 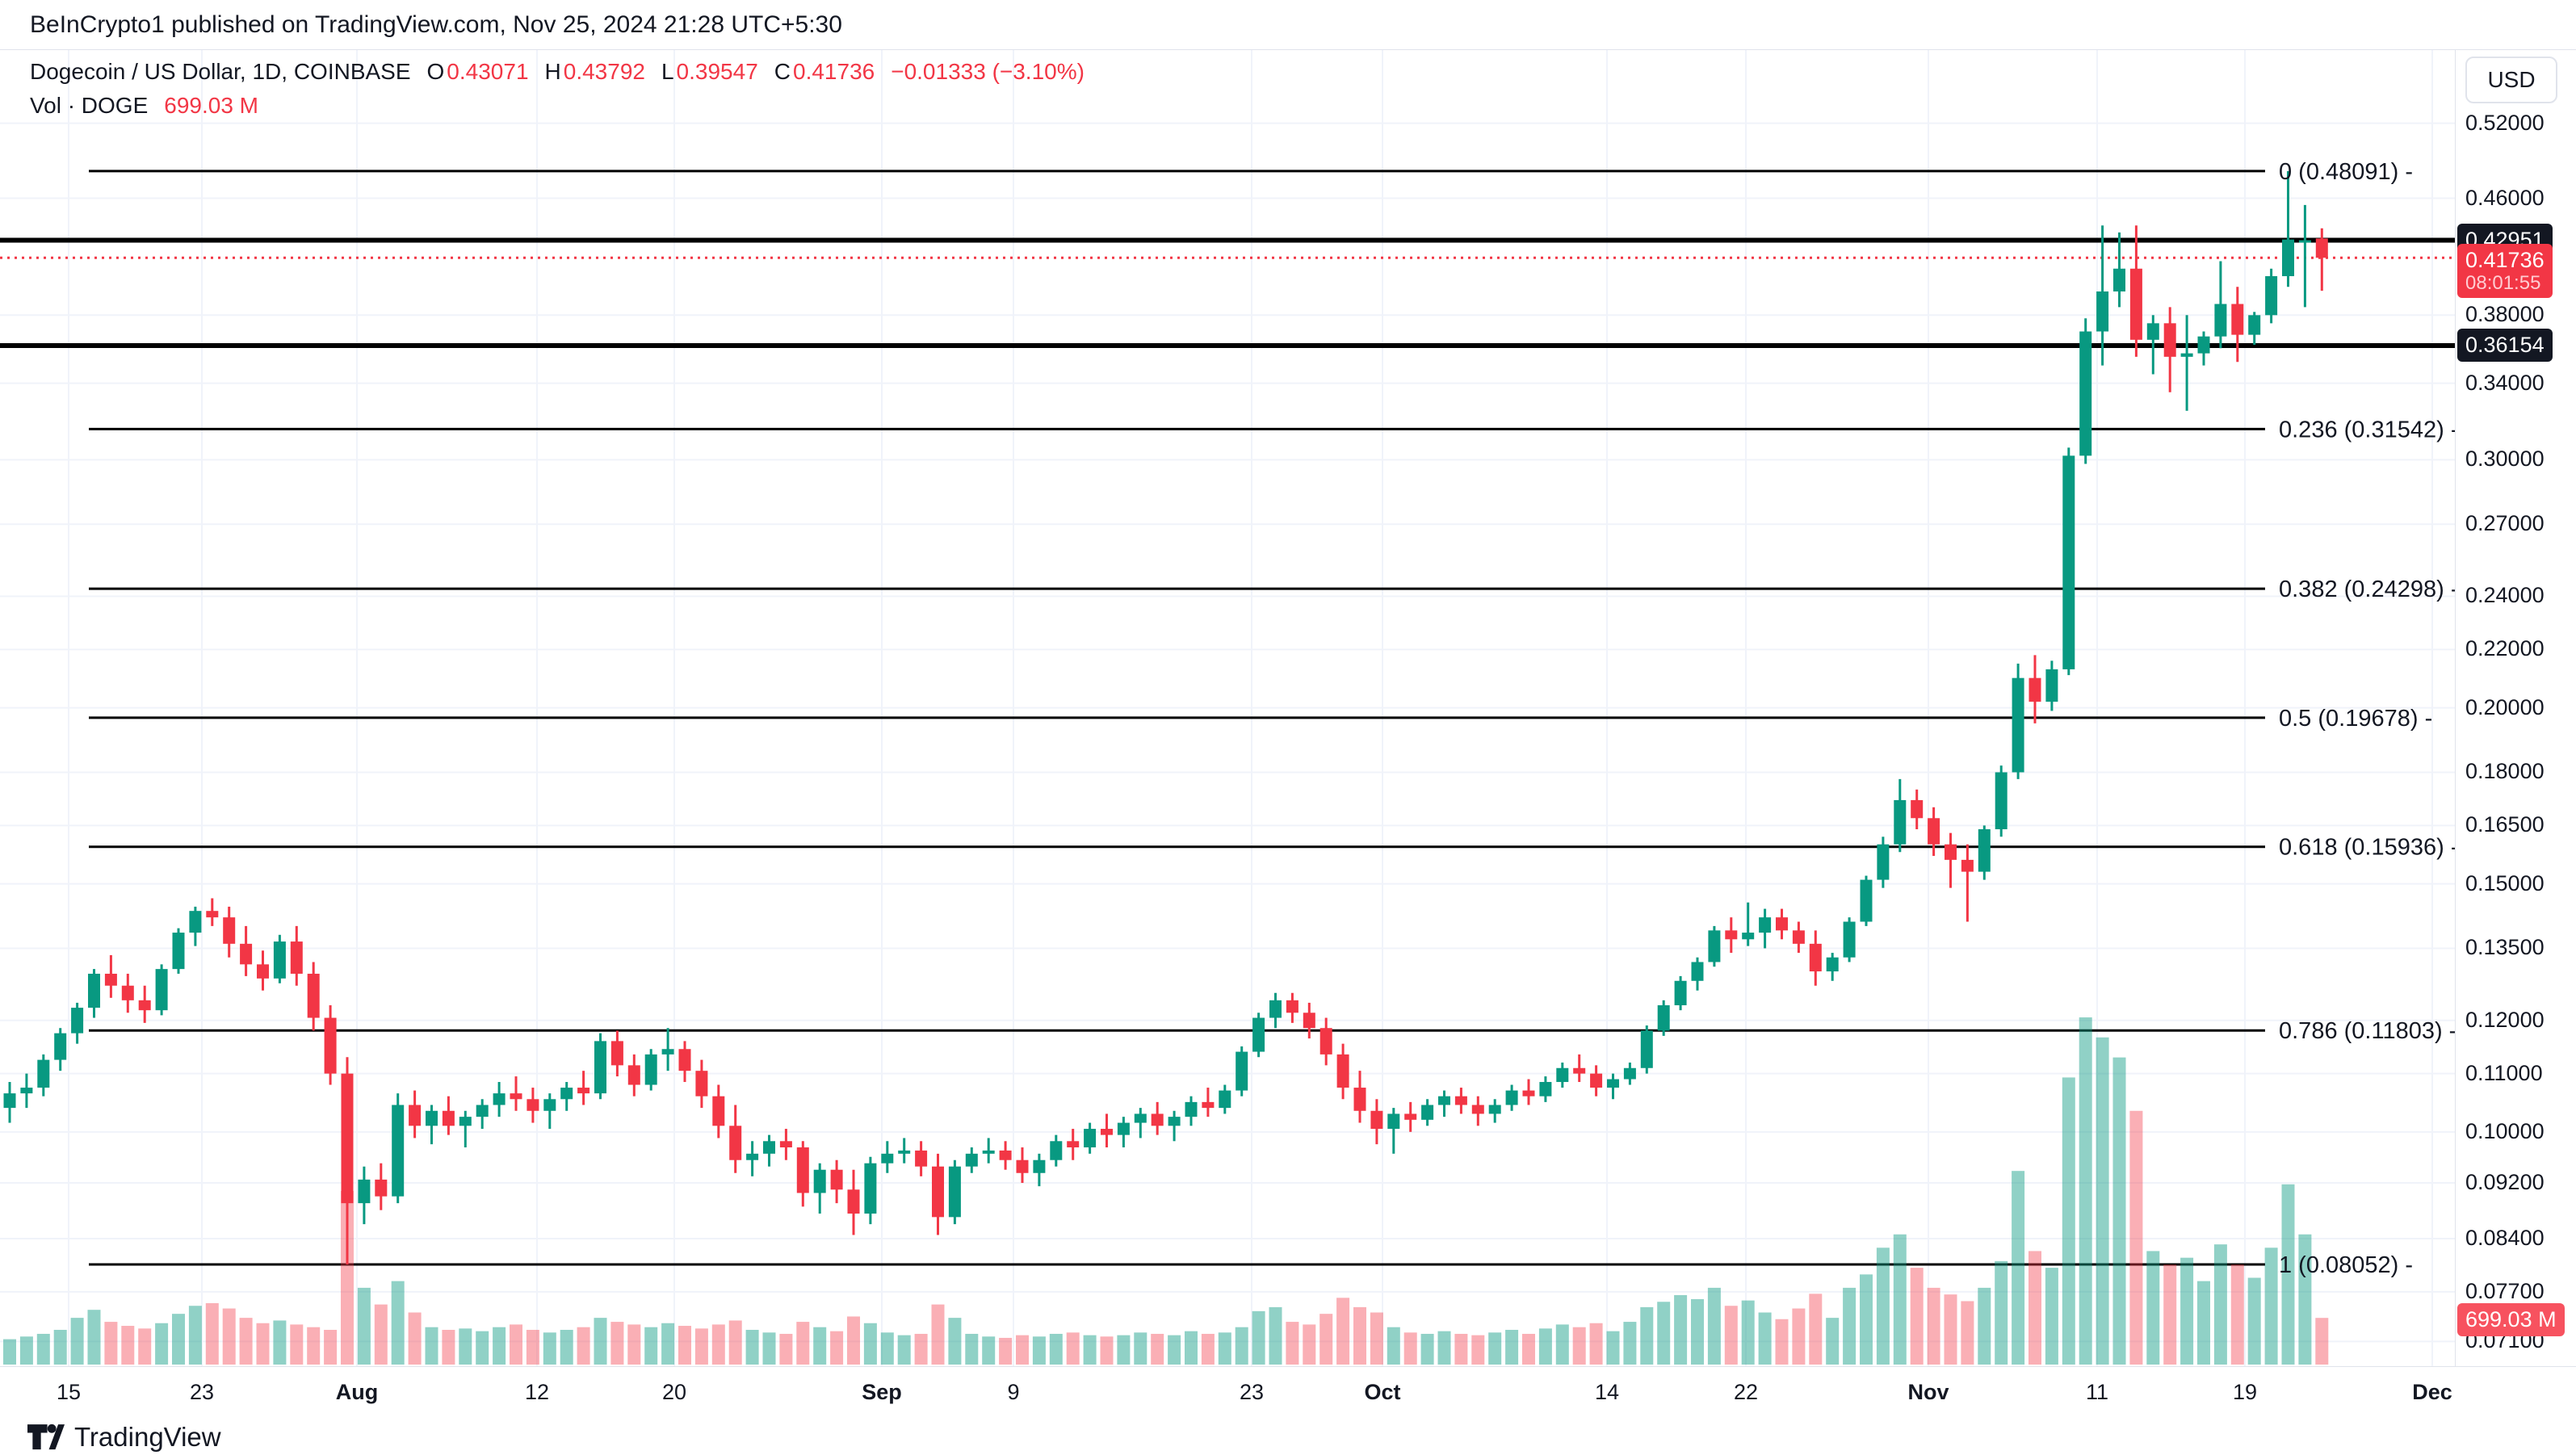 I want to click on volume-value-badge: 699.03 M, so click(x=2511, y=1319).